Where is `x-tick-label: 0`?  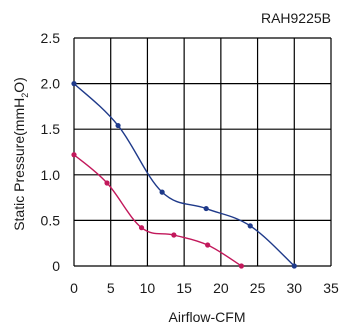 x-tick-label: 0 is located at coordinates (74, 288).